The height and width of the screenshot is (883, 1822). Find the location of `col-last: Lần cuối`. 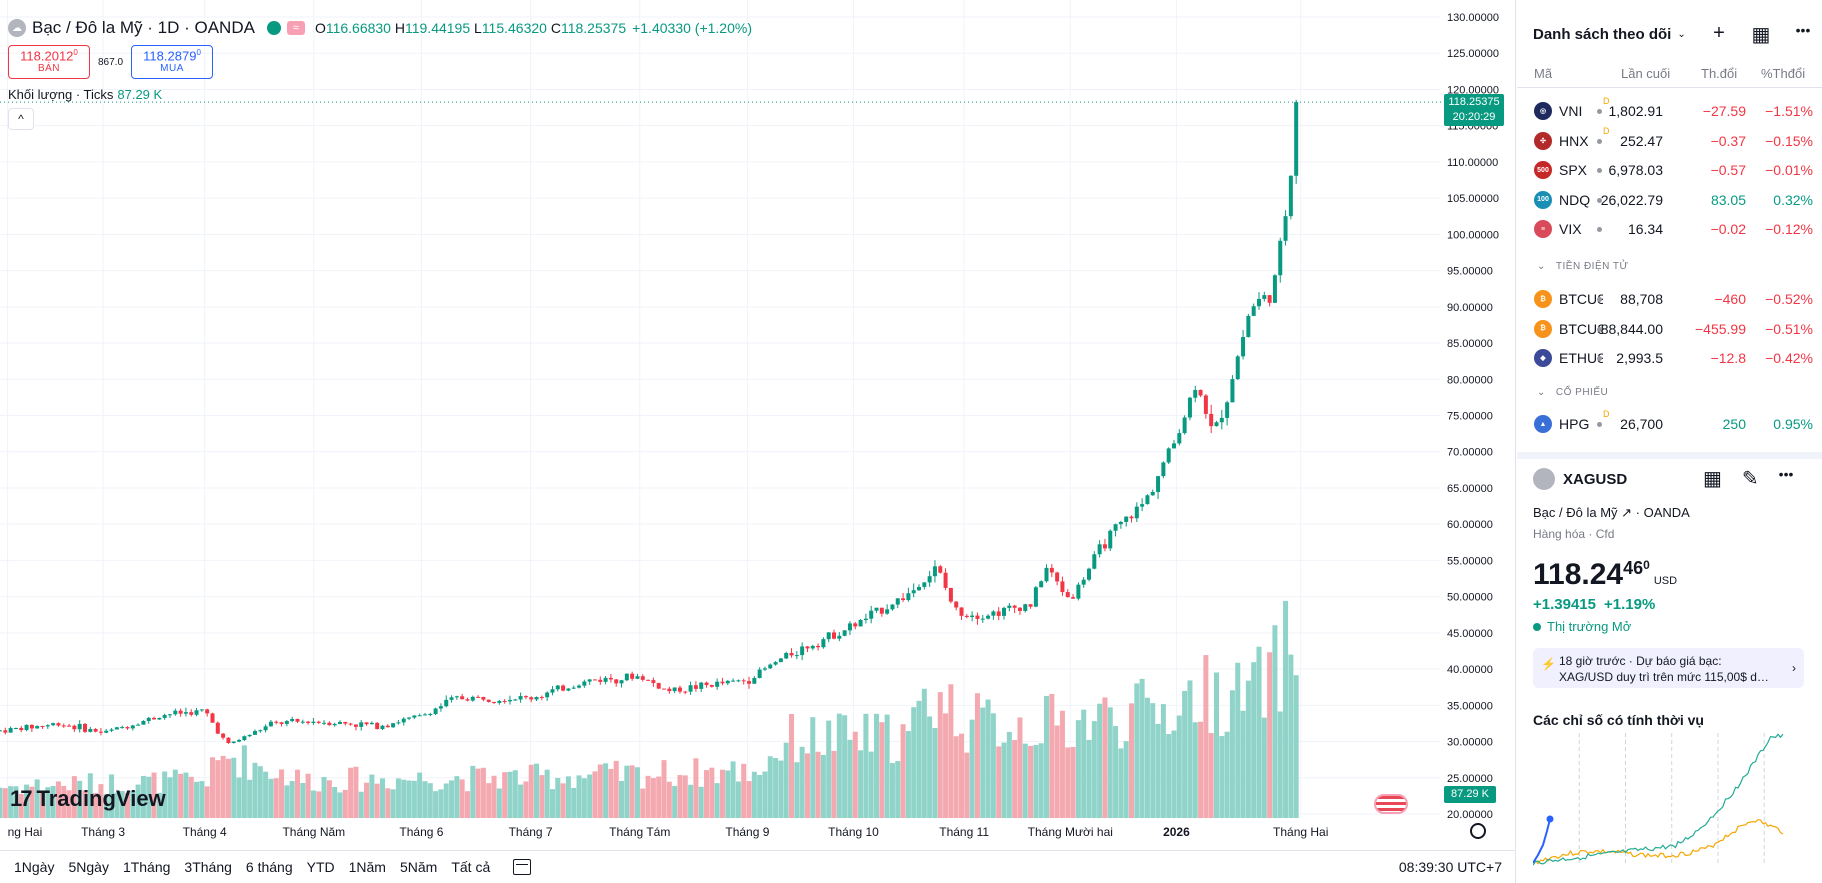

col-last: Lần cuối is located at coordinates (1646, 73).